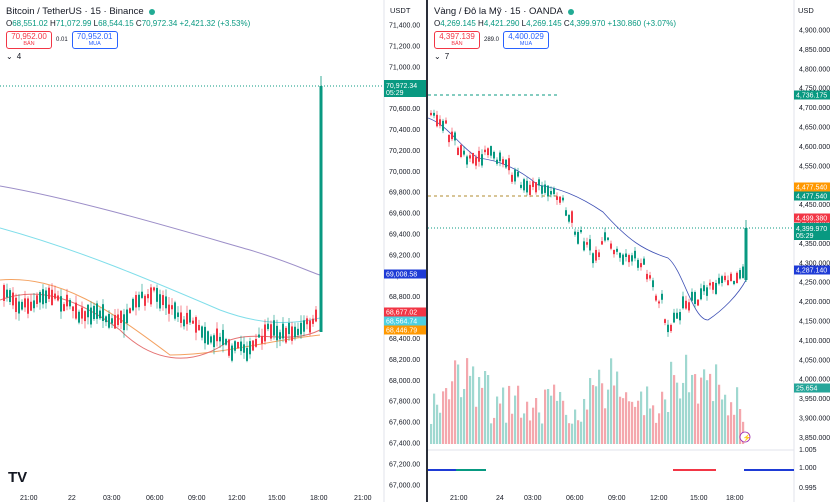  Describe the element at coordinates (498, 11) in the screenshot. I see `gold-symbol-title: Vàng / Đô la Mỹ · 15 · OANDA` at that location.